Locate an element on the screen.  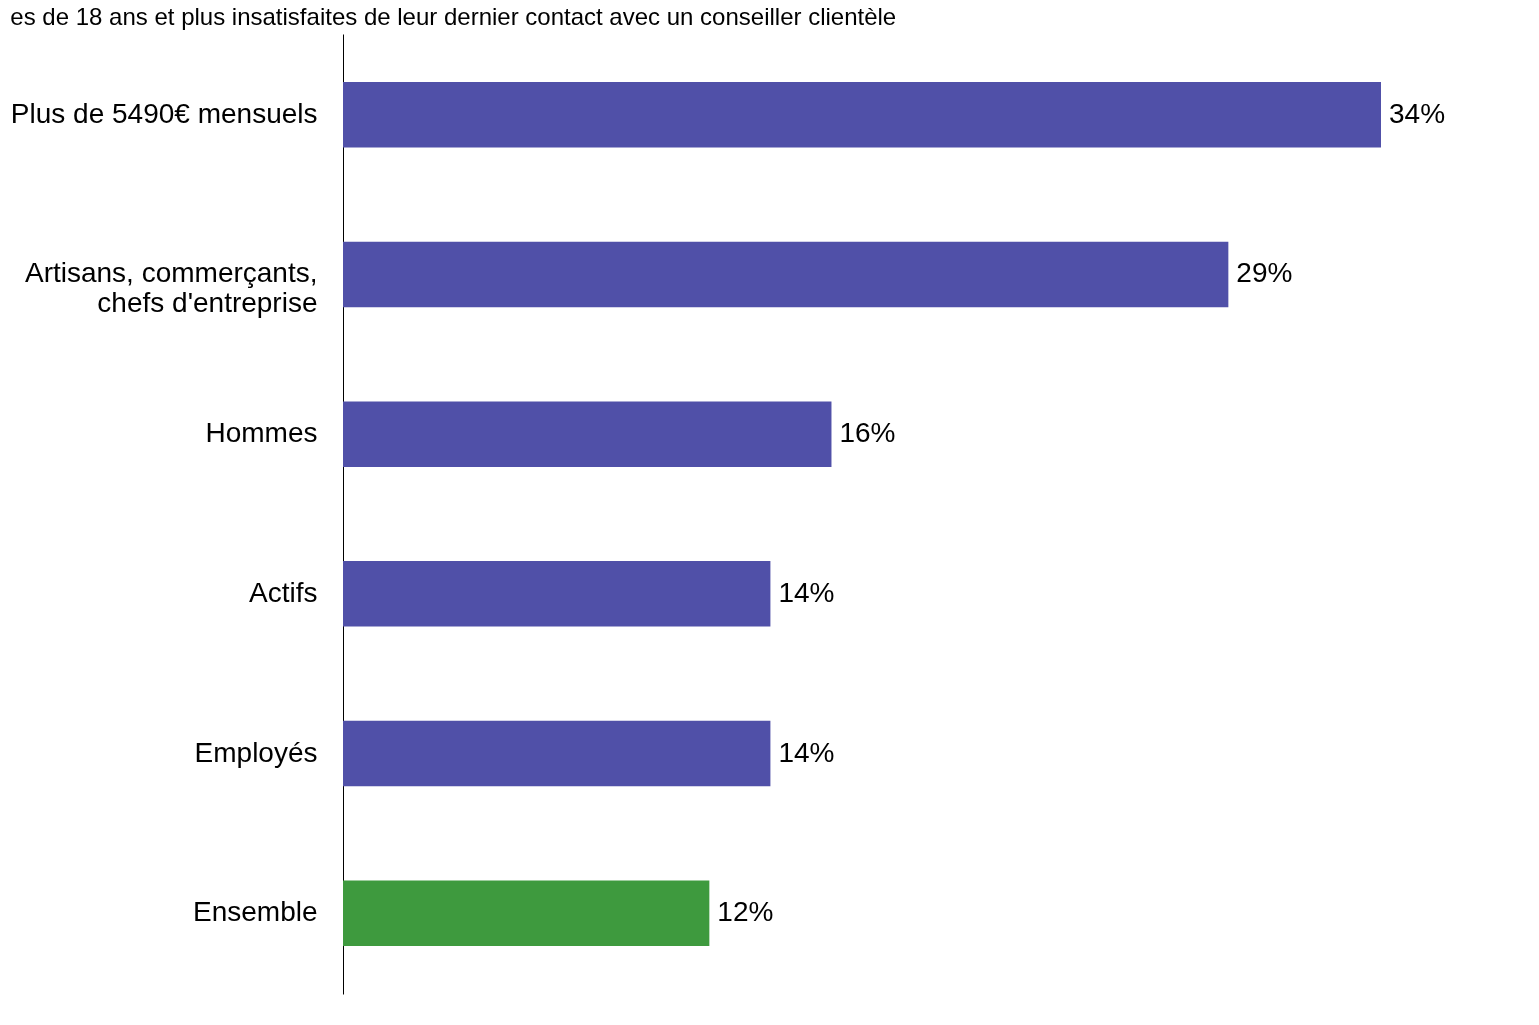
y-tick-label: Actifs is located at coordinates (283, 592).